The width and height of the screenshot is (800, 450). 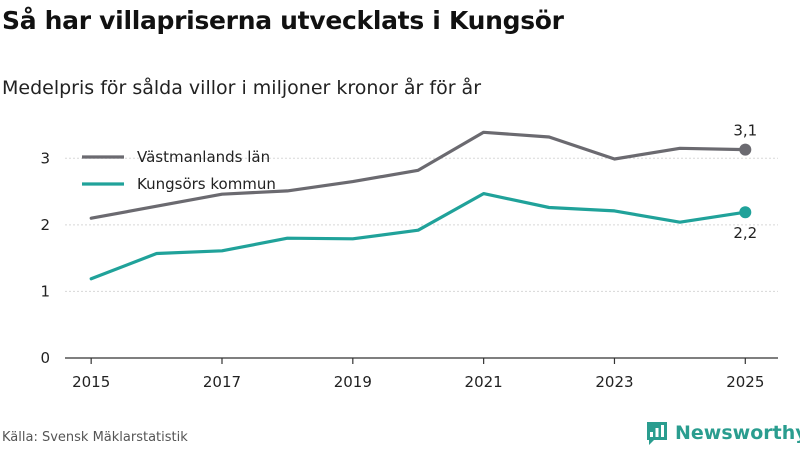 I want to click on y-tick-label: 0, so click(x=45, y=358).